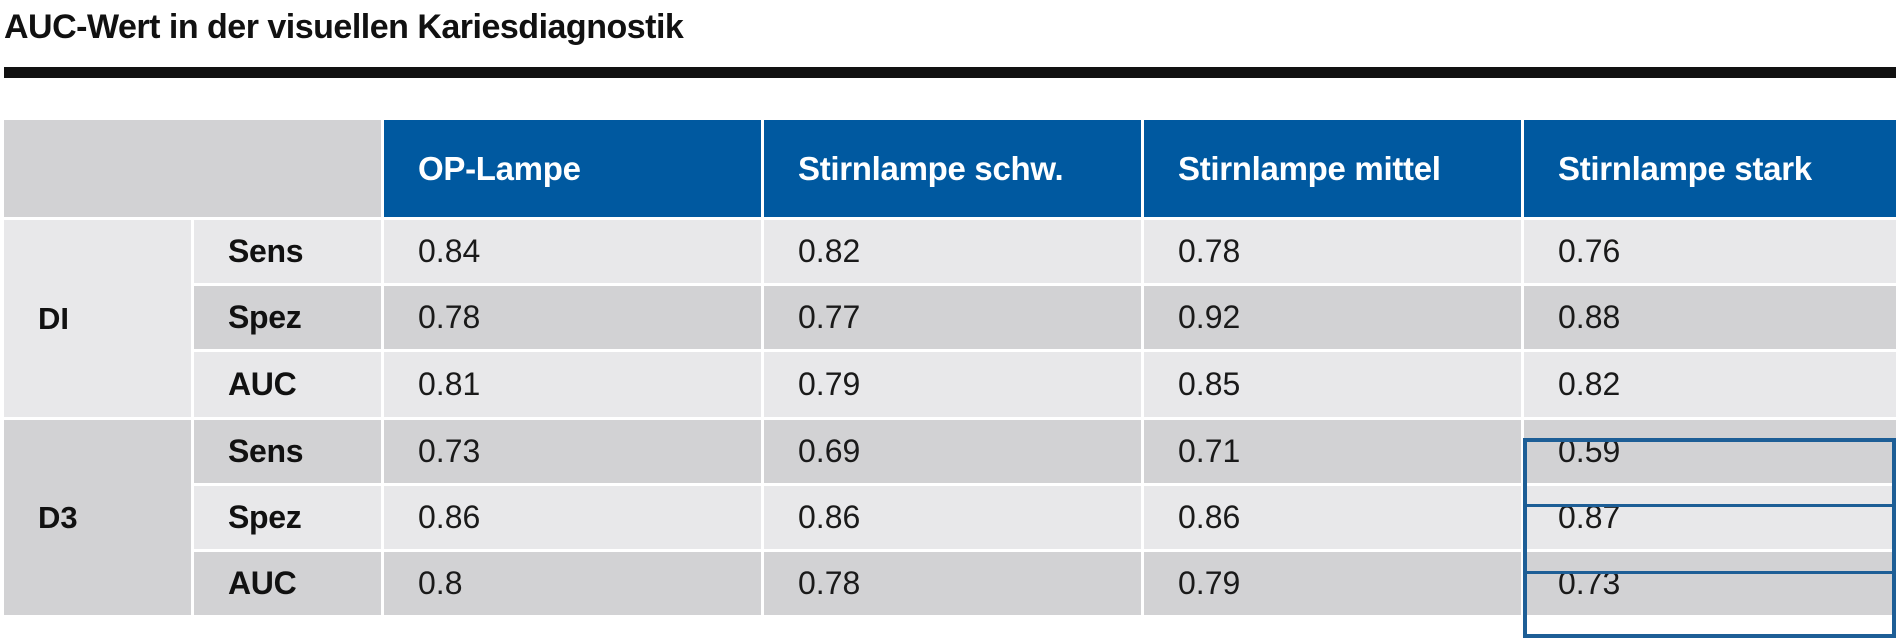 This screenshot has width=1900, height=638. What do you see at coordinates (1334, 319) in the screenshot?
I see `table-cell: 0.92` at bounding box center [1334, 319].